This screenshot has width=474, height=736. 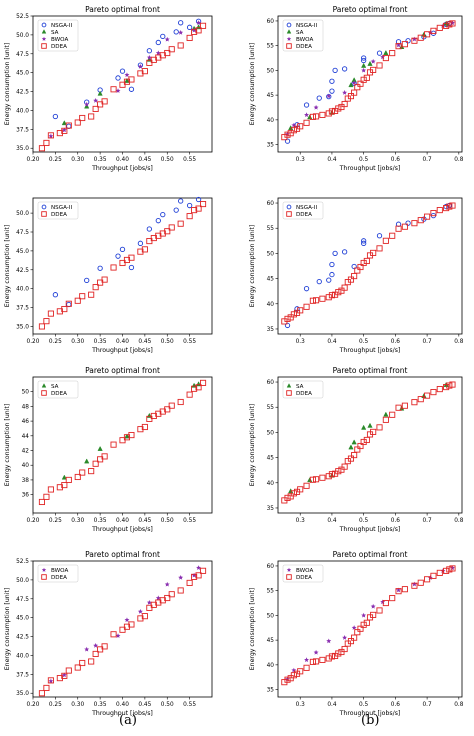 What do you see at coordinates (22, 55) in the screenshot?
I see `y-tick-label: 47.5` at bounding box center [22, 55].